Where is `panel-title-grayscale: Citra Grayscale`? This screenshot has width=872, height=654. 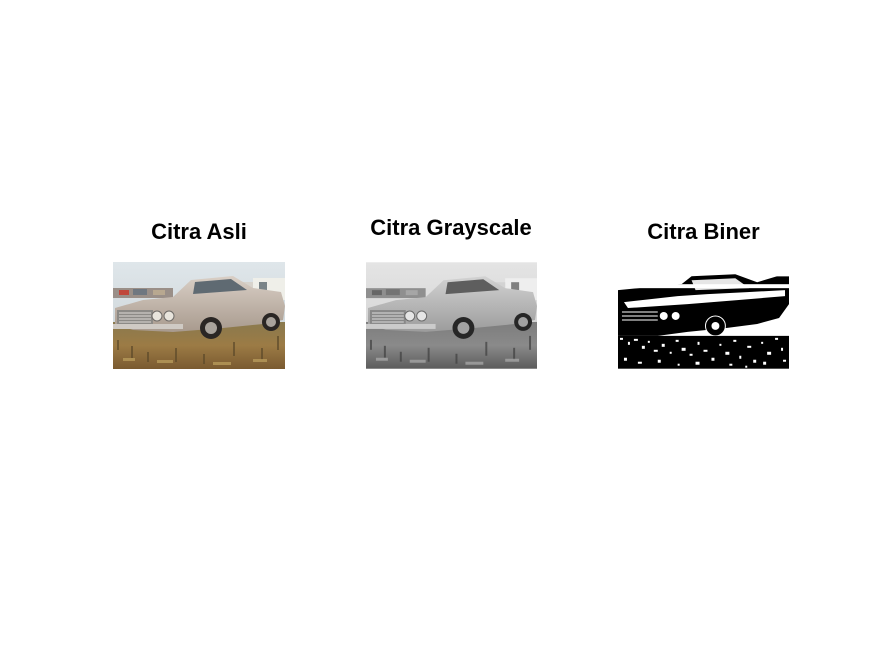 panel-title-grayscale: Citra Grayscale is located at coordinates (451, 227).